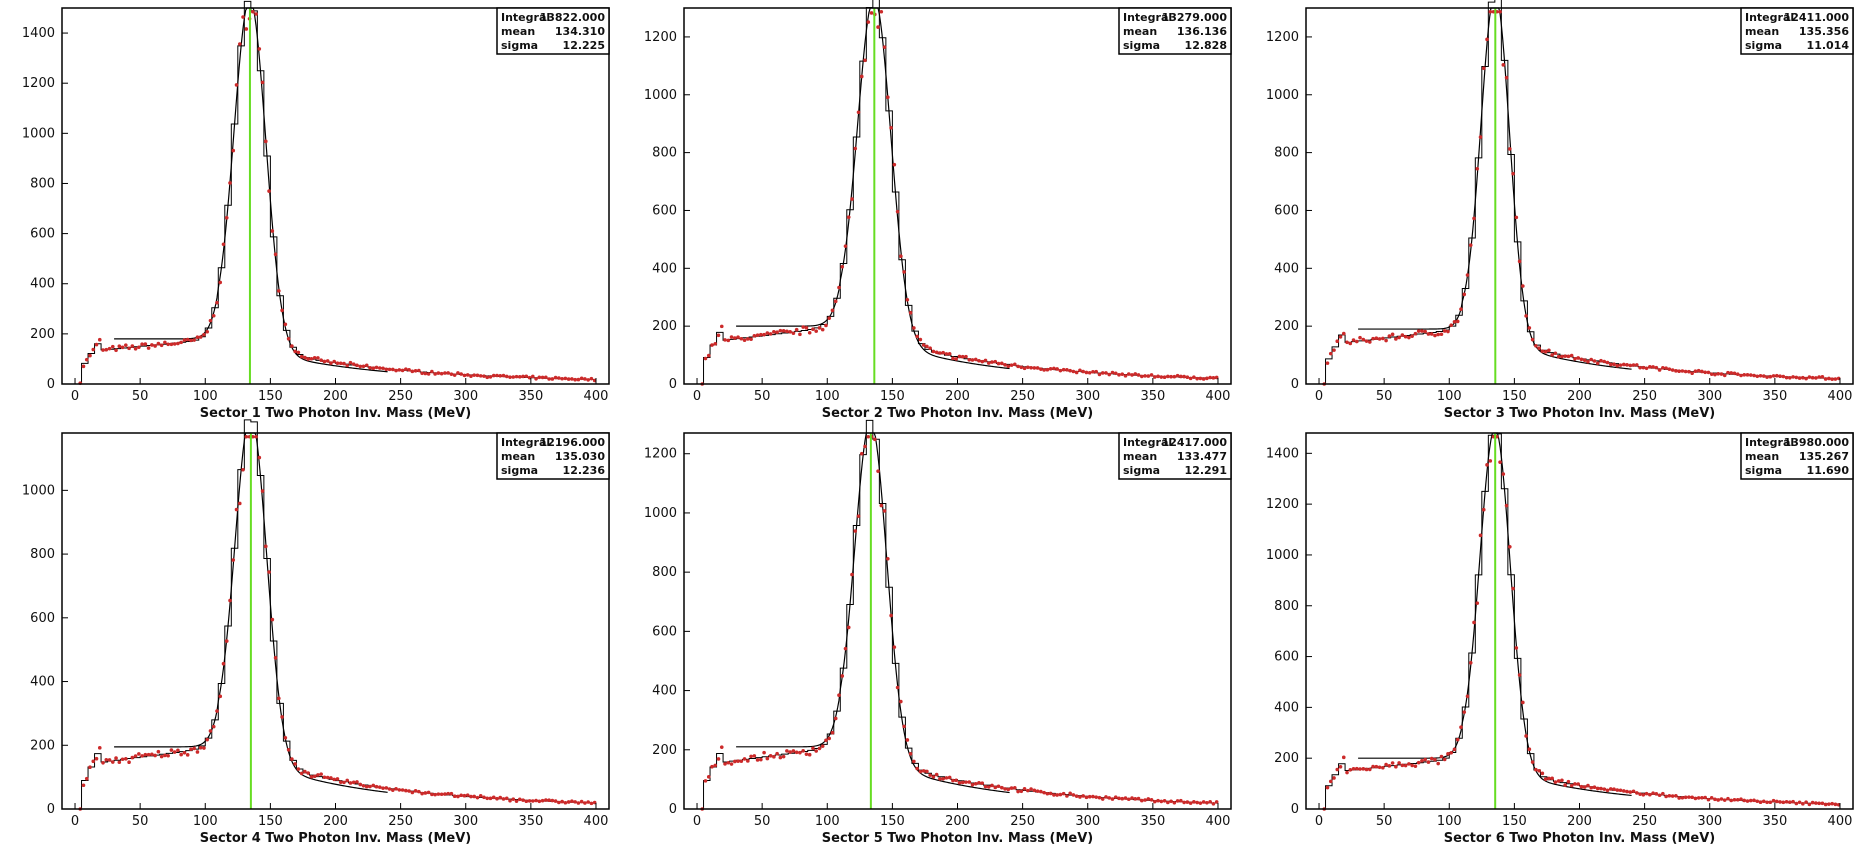 The width and height of the screenshot is (1865, 849). Describe the element at coordinates (1147, 17) in the screenshot. I see `stats-label: Integral` at that location.